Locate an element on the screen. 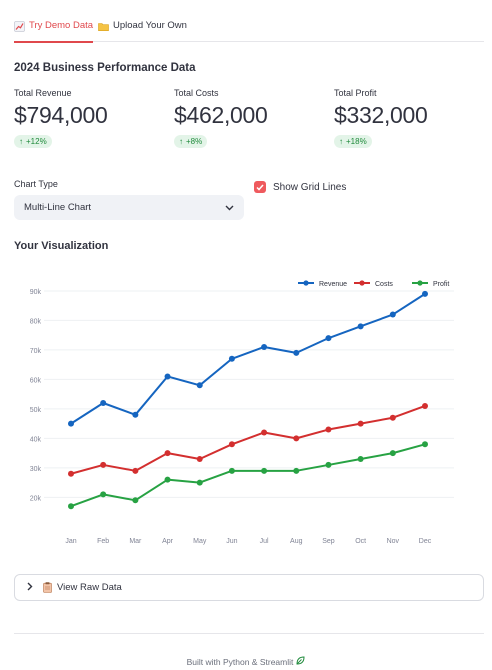  metric-value: $332,000 is located at coordinates (381, 115).